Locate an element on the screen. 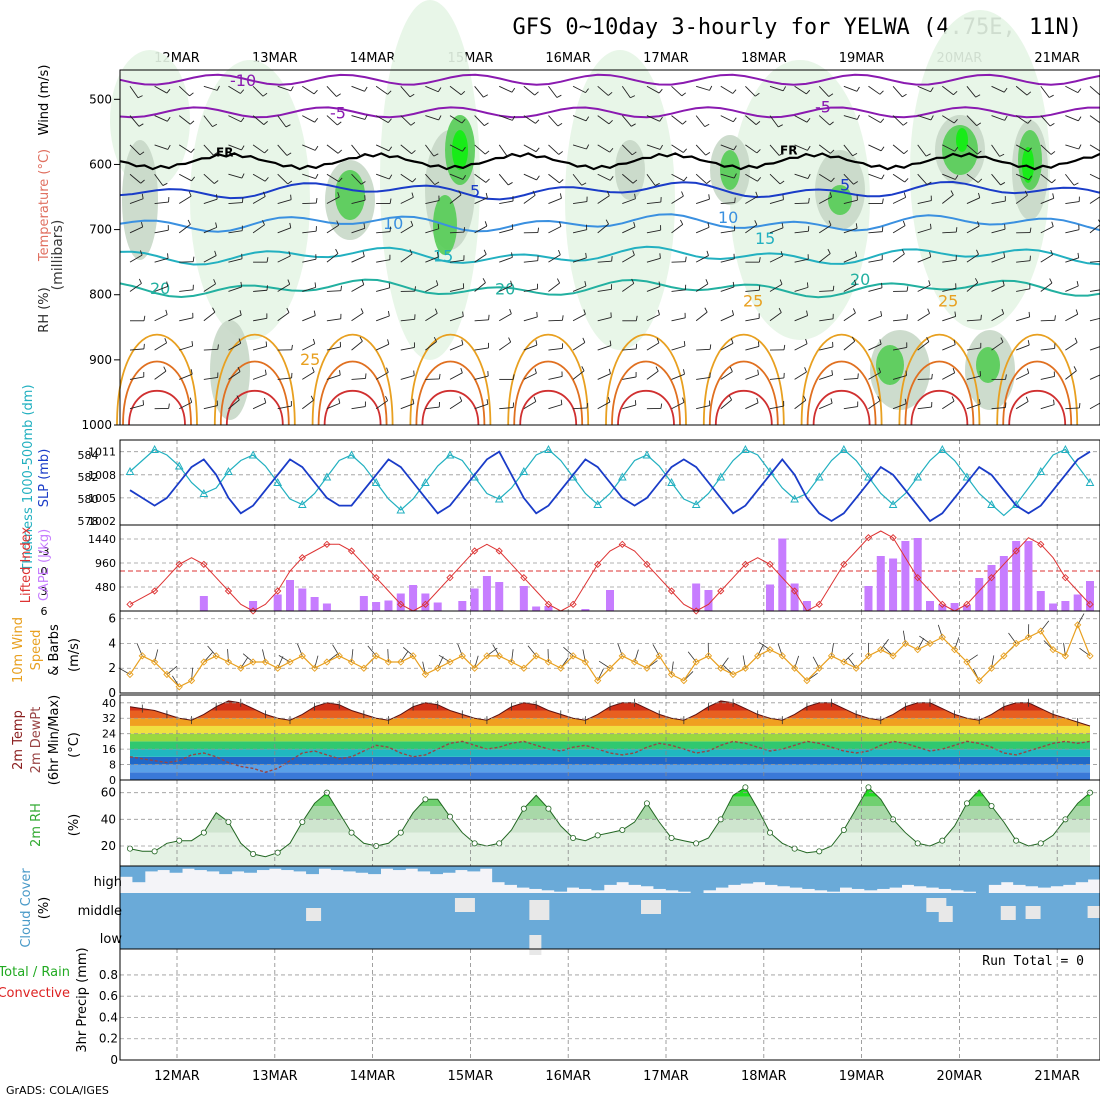 The height and width of the screenshot is (1100, 1100). isotherm-label: 25 is located at coordinates (753, 300).